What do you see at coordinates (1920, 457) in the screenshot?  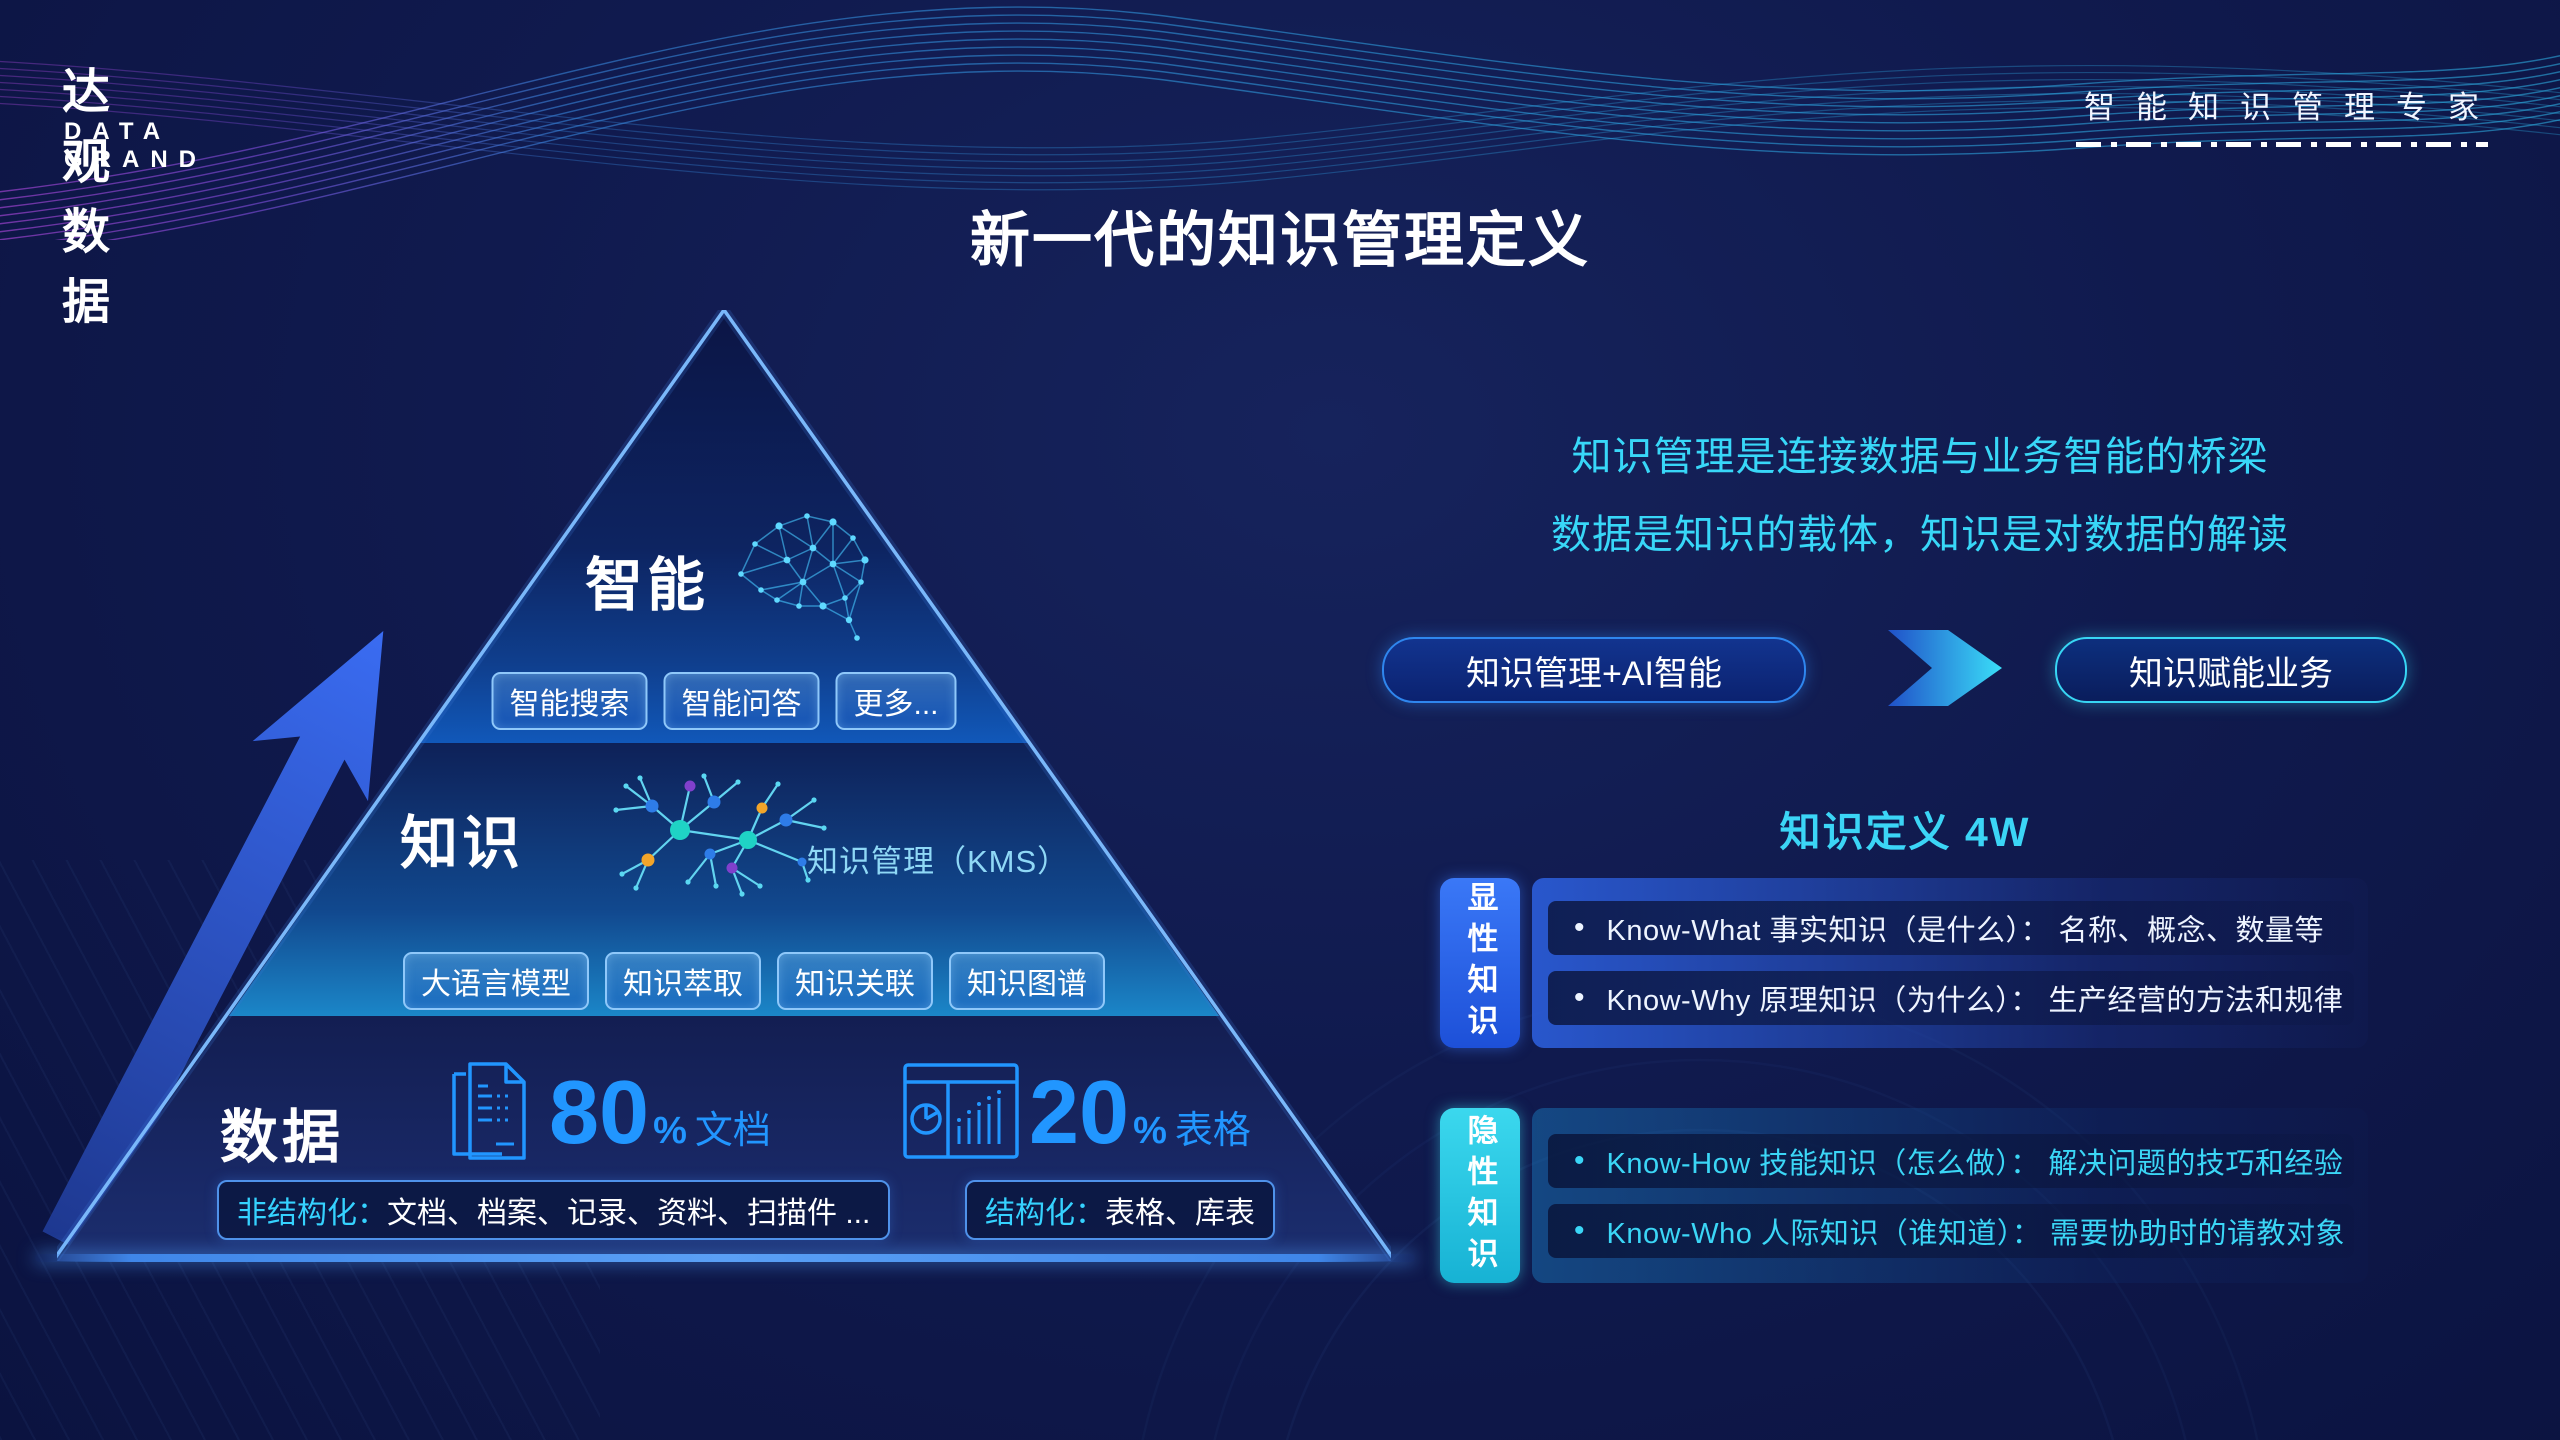 I see `lead-line-1: 知识管理是连接数据与业务智能的桥梁` at bounding box center [1920, 457].